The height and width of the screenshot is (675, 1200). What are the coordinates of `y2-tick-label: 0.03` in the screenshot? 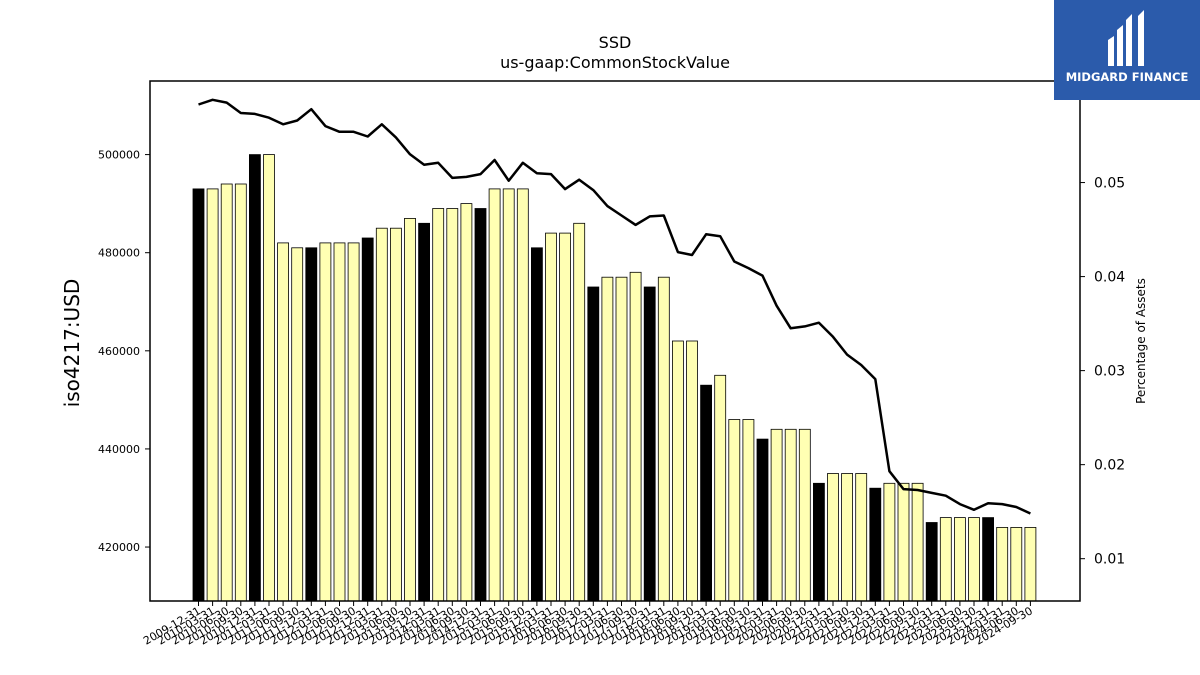 It's located at (1109, 372).